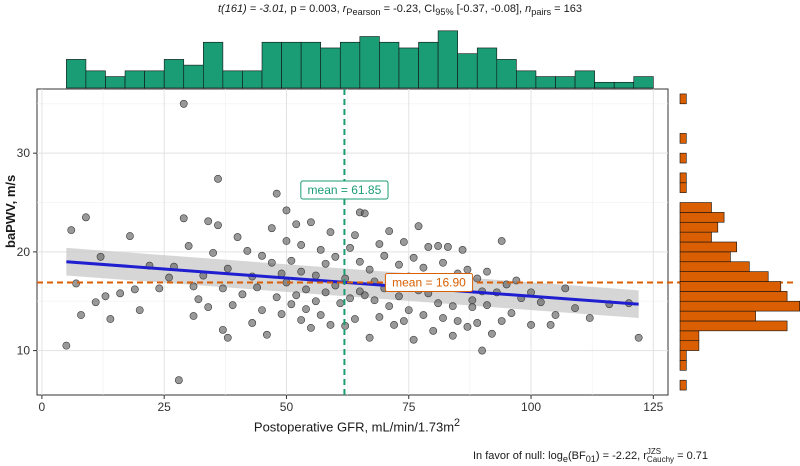 Image resolution: width=800 pixels, height=466 pixels. I want to click on caption-r-superscript: JZS, so click(654, 451).